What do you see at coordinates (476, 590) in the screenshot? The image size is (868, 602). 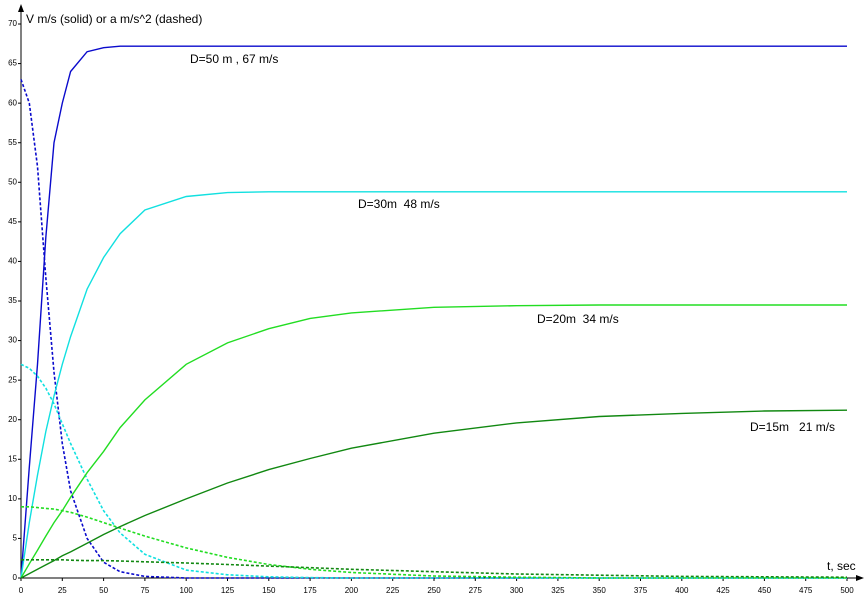 I see `x-tick-label: 275` at bounding box center [476, 590].